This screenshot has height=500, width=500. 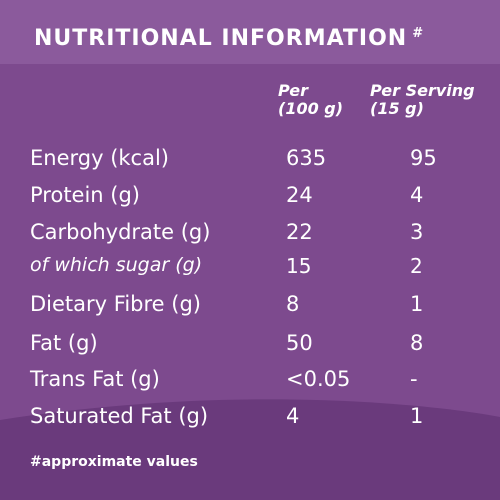 I want to click on row-value-per-100g: 635, so click(x=306, y=158).